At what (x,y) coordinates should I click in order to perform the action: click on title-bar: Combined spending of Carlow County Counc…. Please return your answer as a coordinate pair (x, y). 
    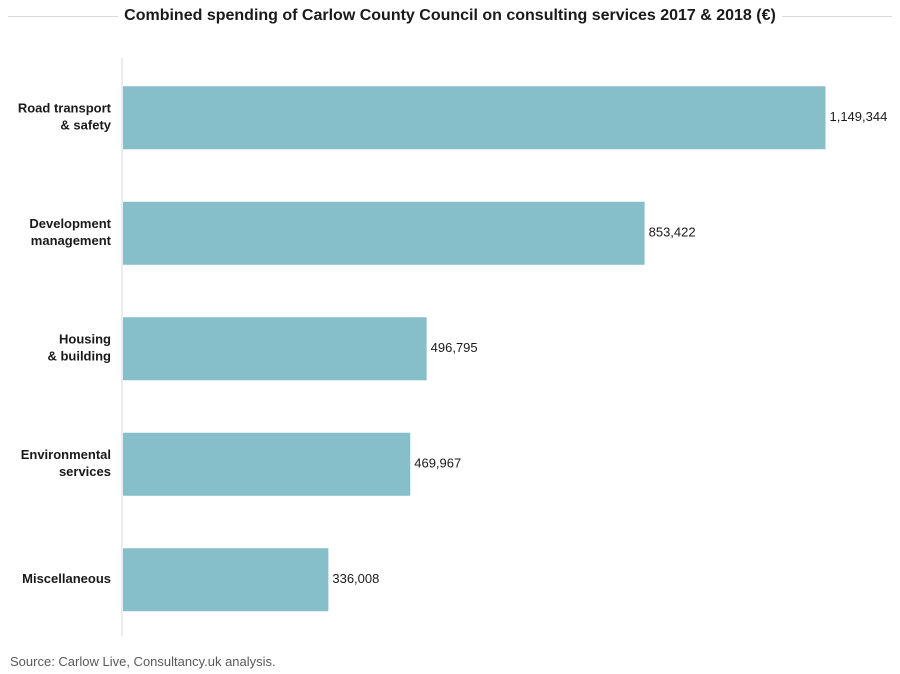
    Looking at the image, I should click on (450, 17).